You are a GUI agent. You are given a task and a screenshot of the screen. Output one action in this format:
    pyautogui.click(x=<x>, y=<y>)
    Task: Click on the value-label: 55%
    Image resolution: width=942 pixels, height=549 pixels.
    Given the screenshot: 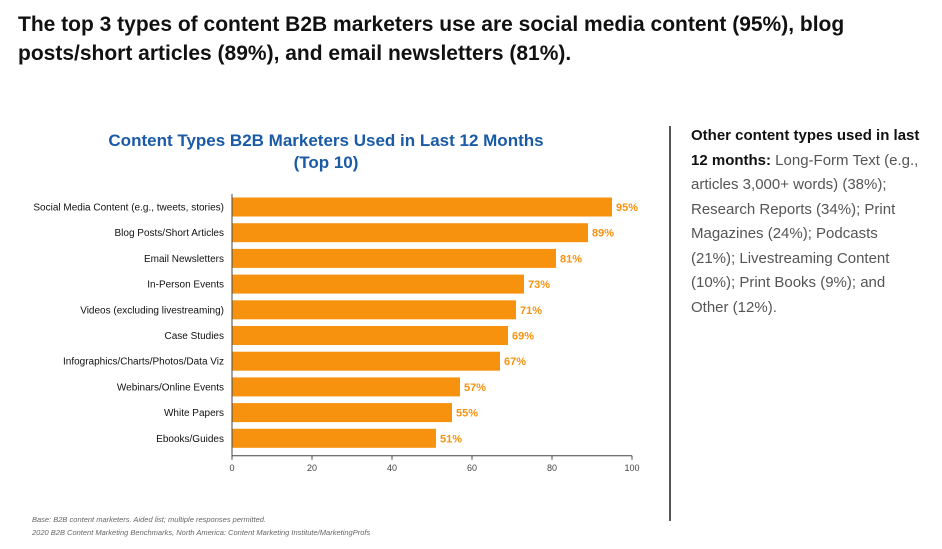 What is the action you would take?
    pyautogui.click(x=467, y=414)
    